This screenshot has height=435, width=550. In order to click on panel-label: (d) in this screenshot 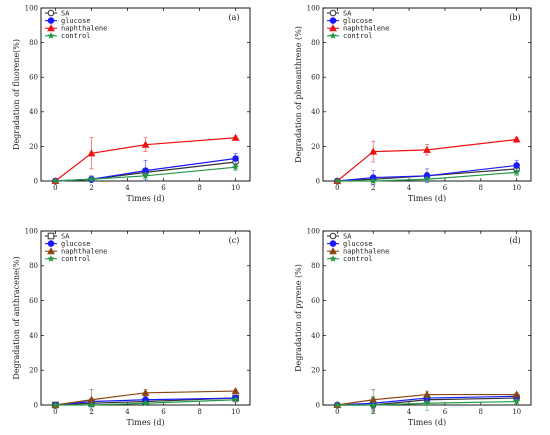, I will do `click(514, 240)`.